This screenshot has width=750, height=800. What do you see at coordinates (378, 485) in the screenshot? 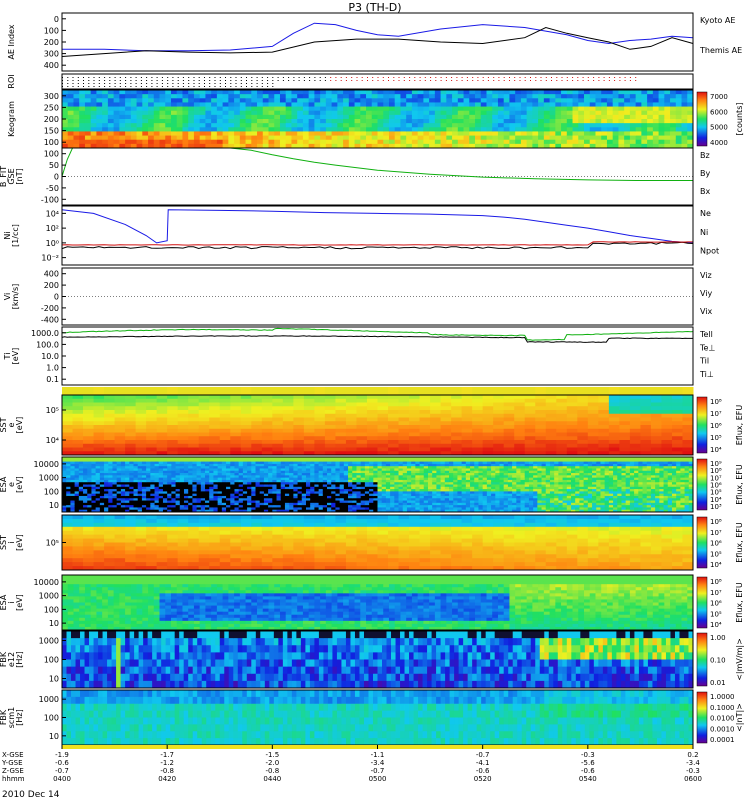
I see `esa-electron-spectrogram` at bounding box center [378, 485].